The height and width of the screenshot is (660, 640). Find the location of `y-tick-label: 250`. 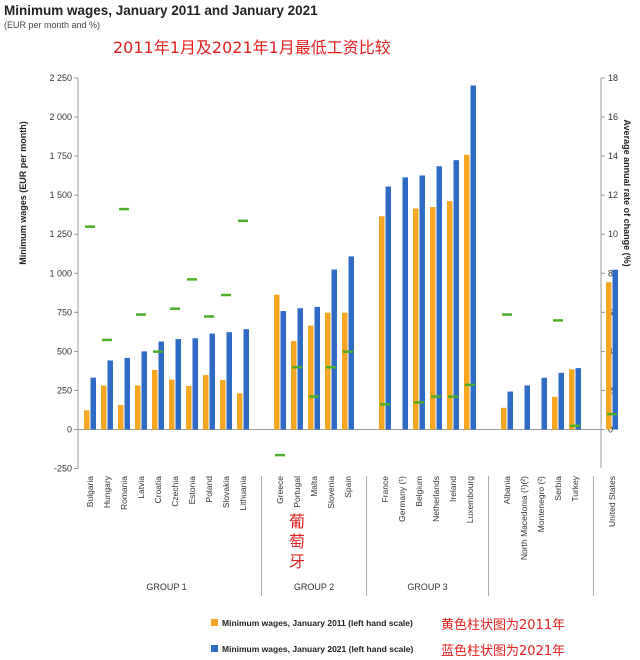

y-tick-label: 250 is located at coordinates (64, 390).